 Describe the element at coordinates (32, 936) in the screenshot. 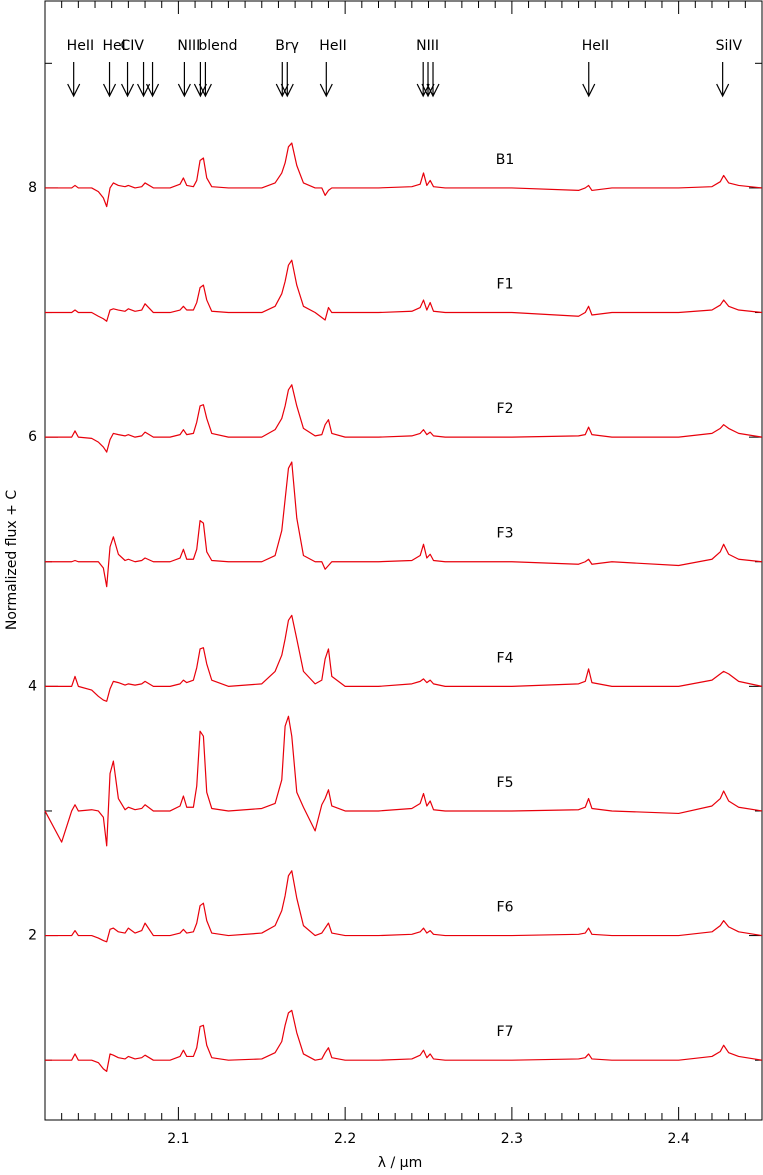

I see `y-tick-label: 2` at that location.